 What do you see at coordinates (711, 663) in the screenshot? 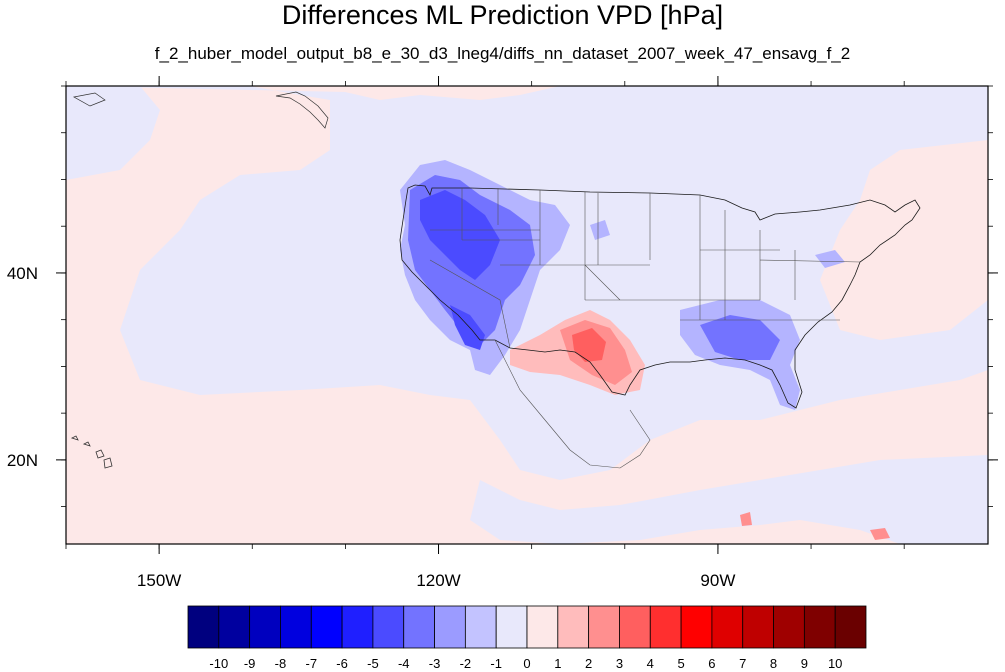
I see `colorbar-label: 6` at bounding box center [711, 663].